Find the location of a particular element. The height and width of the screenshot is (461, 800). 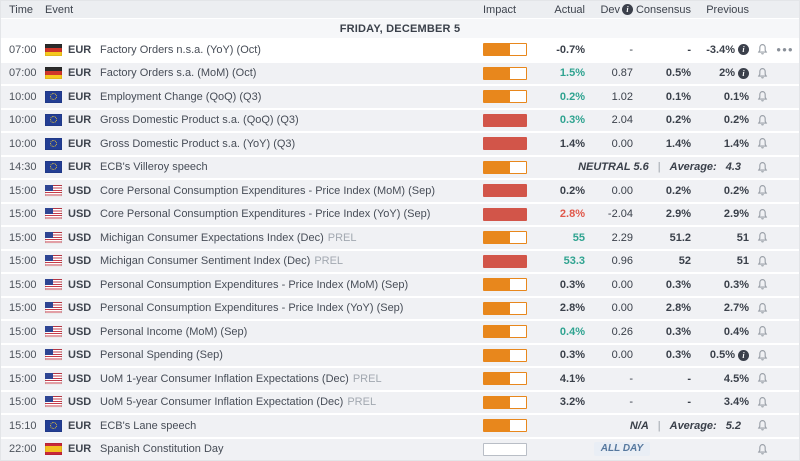

consensus-value: 1.4% is located at coordinates (678, 143).